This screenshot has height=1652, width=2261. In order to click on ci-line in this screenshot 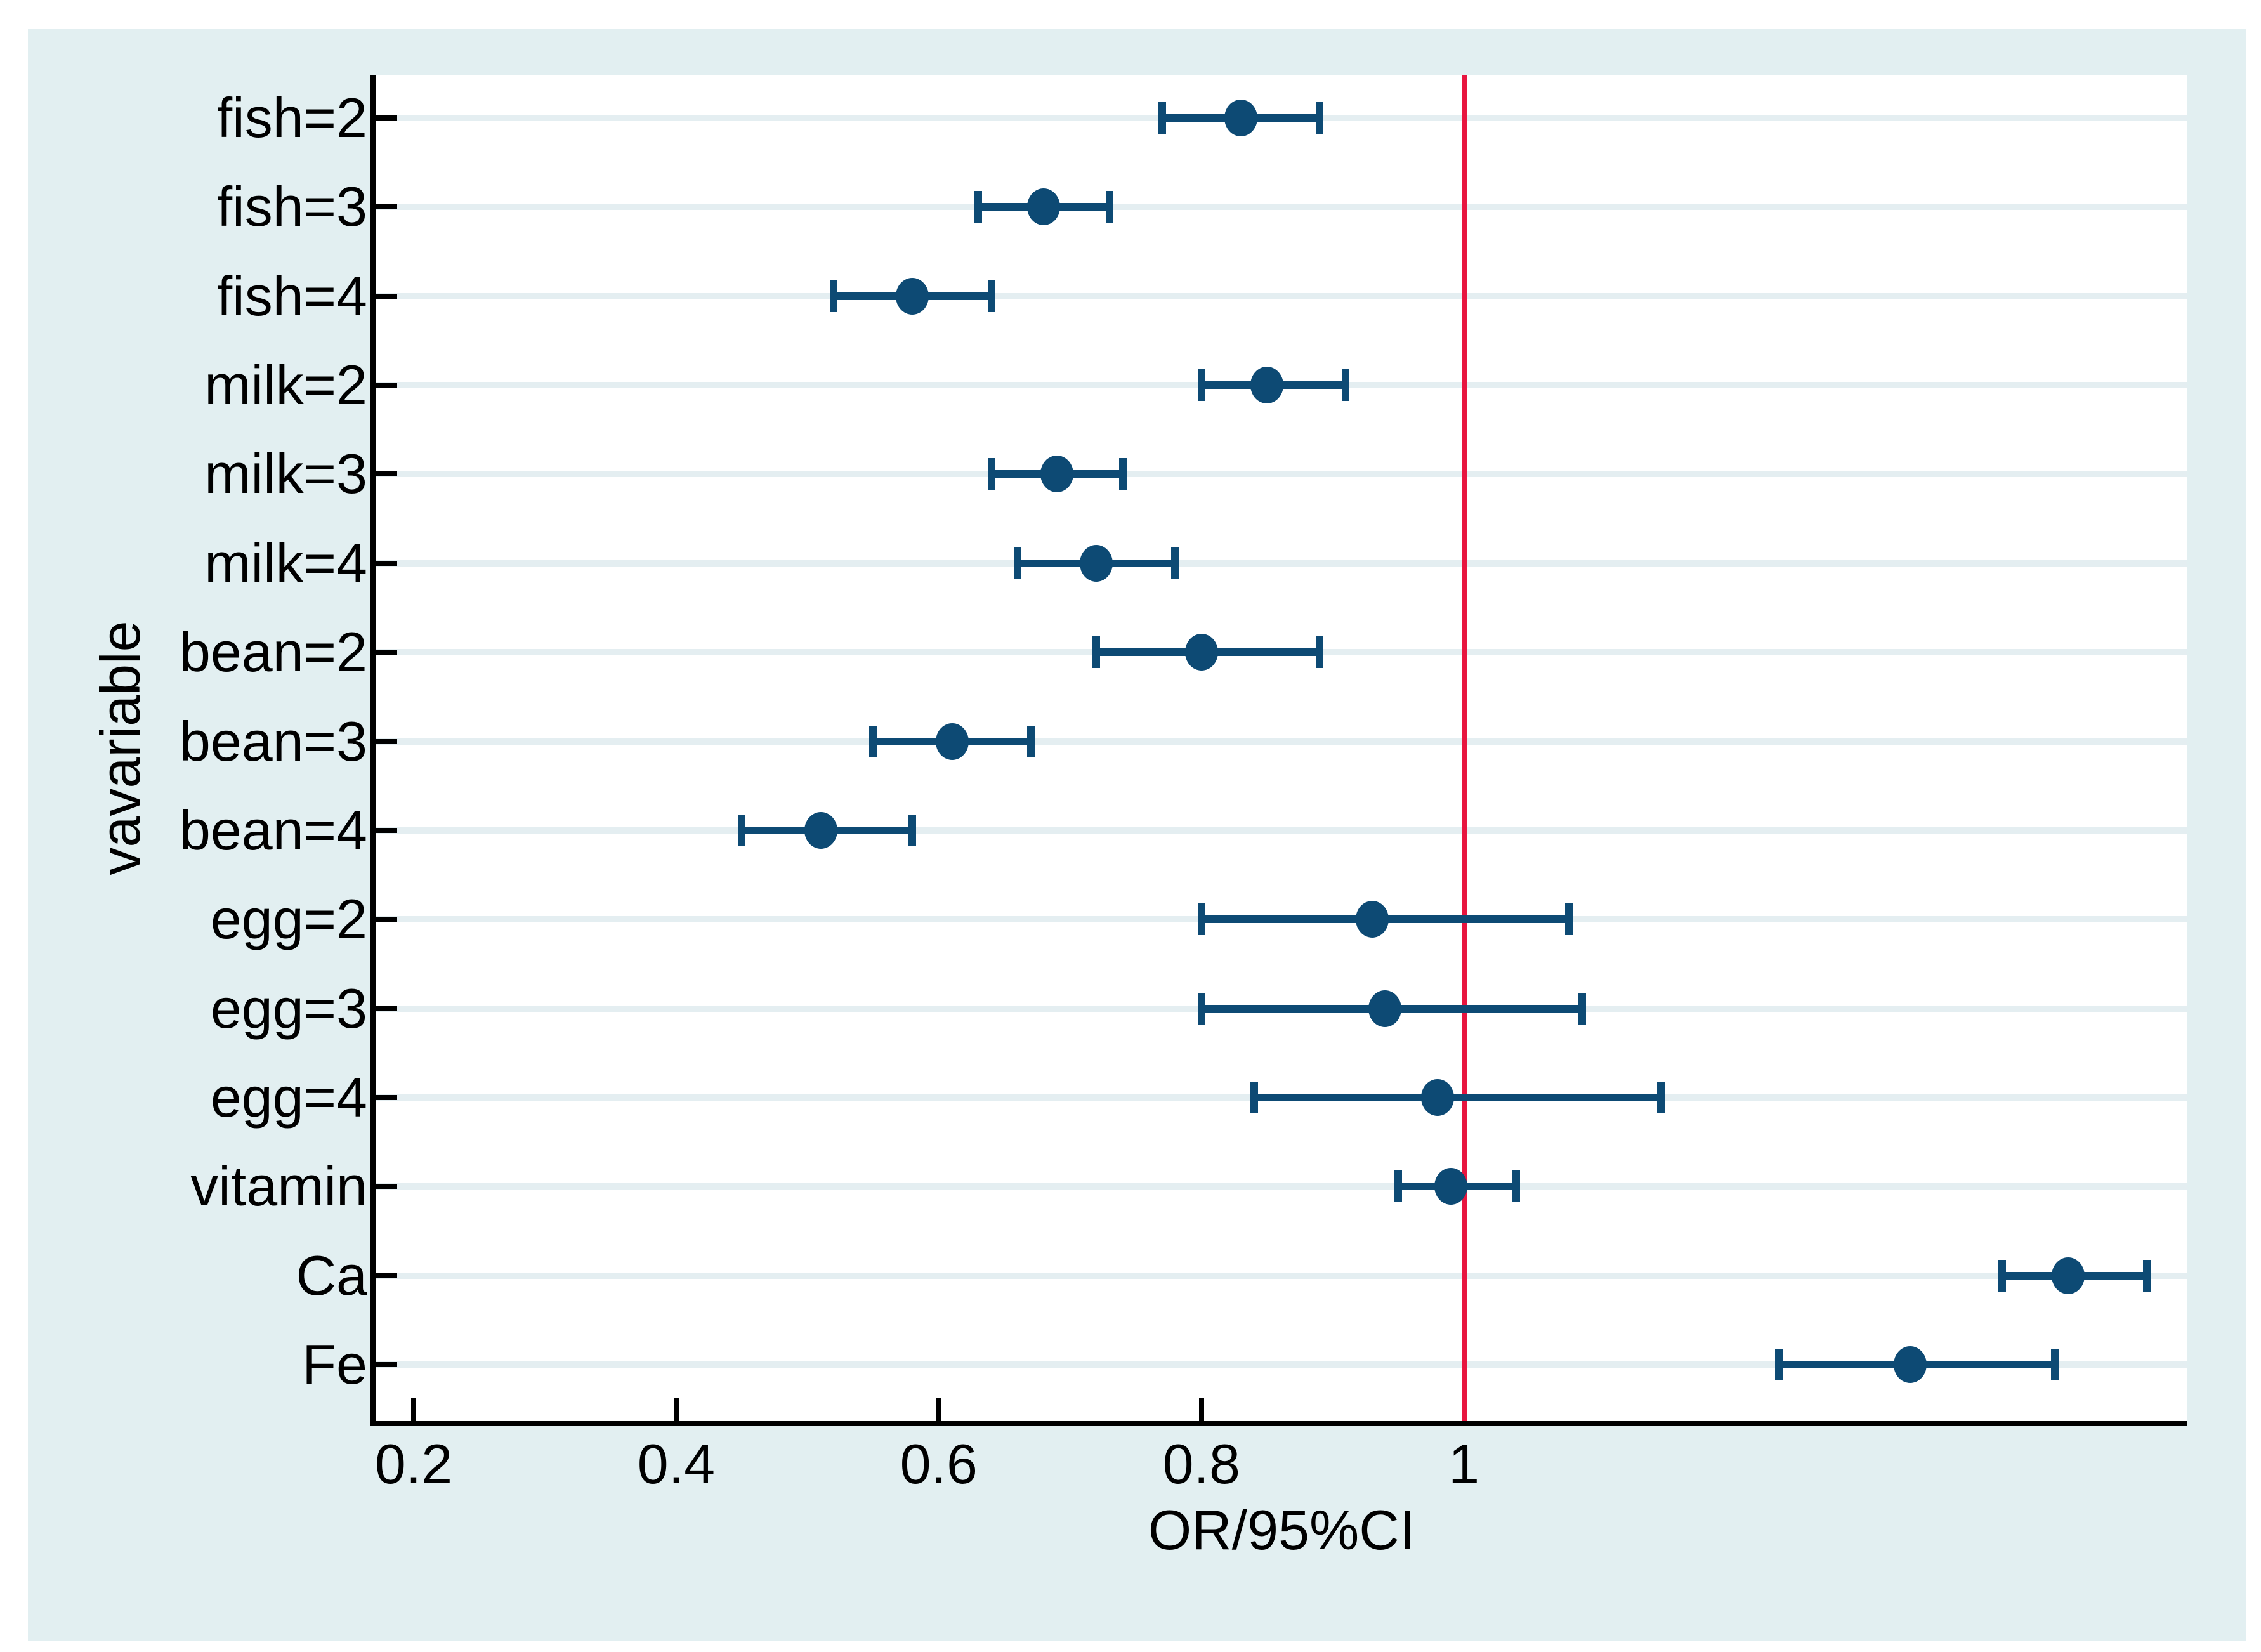, I will do `click(1457, 1097)`.